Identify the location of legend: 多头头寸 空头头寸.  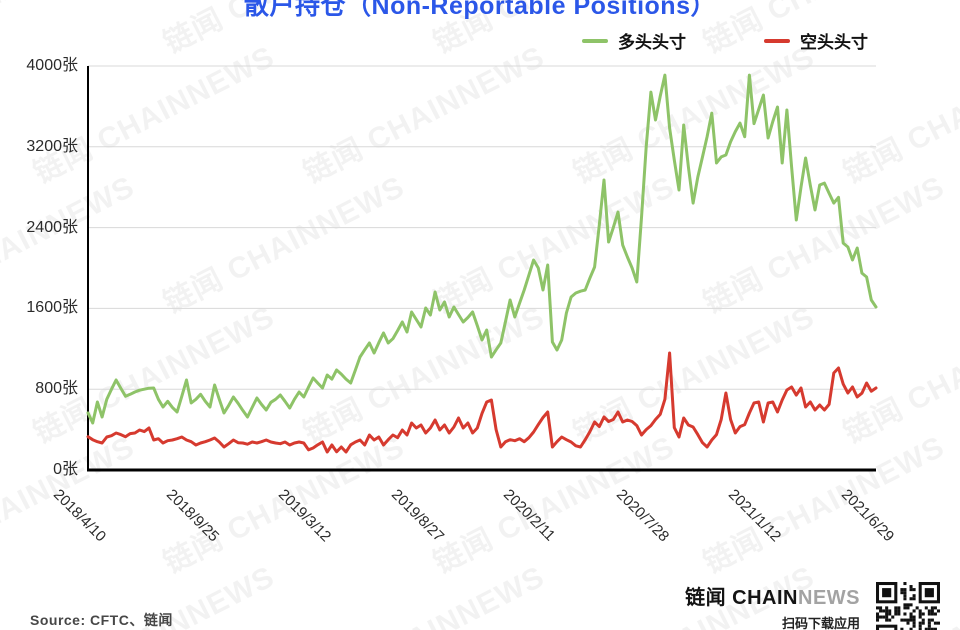
(725, 40).